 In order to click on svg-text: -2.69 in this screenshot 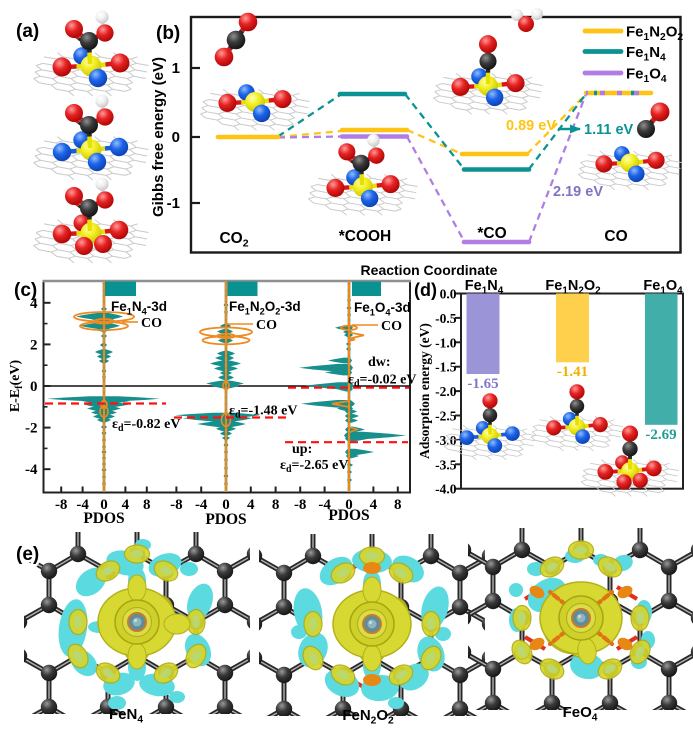, I will do `click(660, 435)`.